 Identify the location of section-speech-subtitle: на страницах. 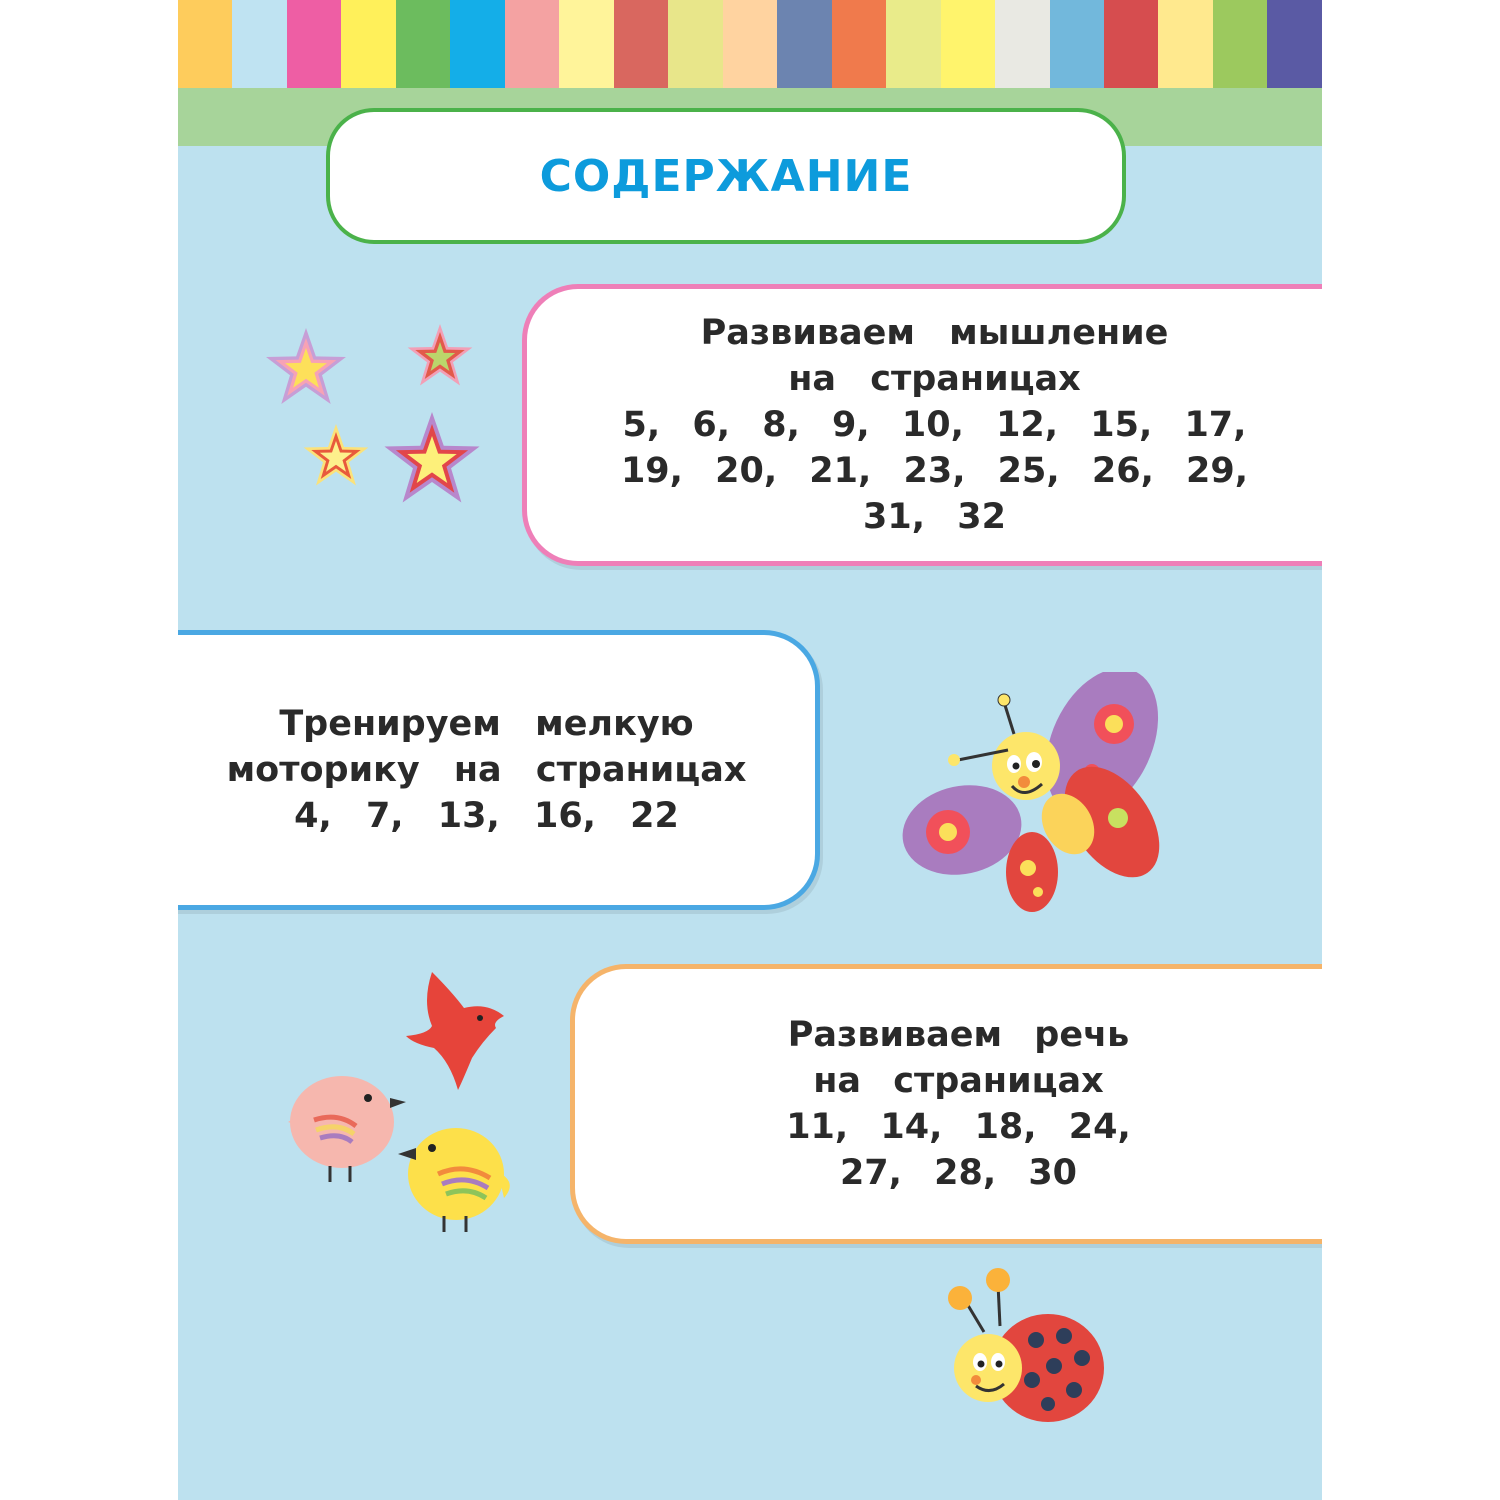
(958, 1081).